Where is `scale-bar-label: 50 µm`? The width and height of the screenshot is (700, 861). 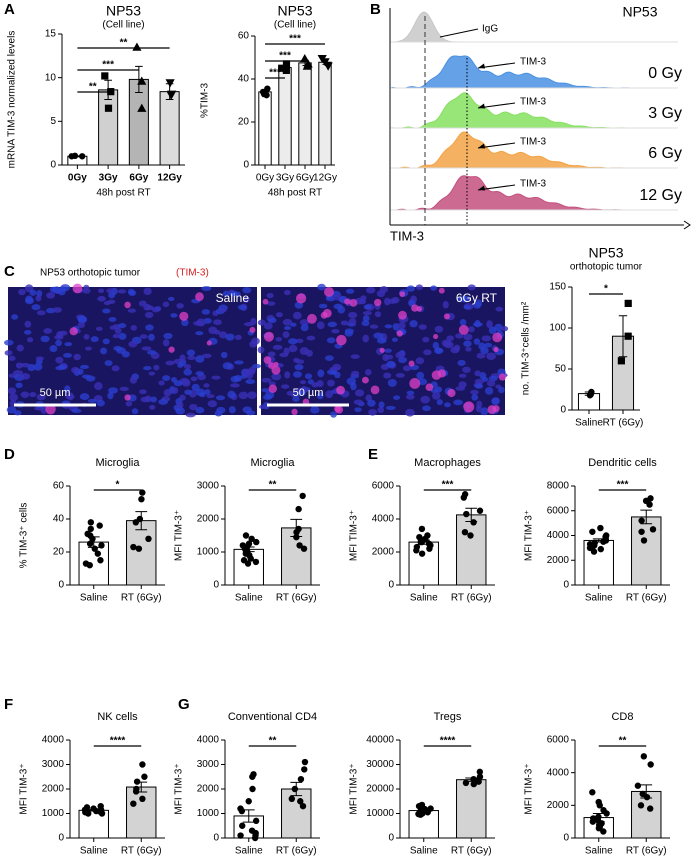
scale-bar-label: 50 µm is located at coordinates (55, 393).